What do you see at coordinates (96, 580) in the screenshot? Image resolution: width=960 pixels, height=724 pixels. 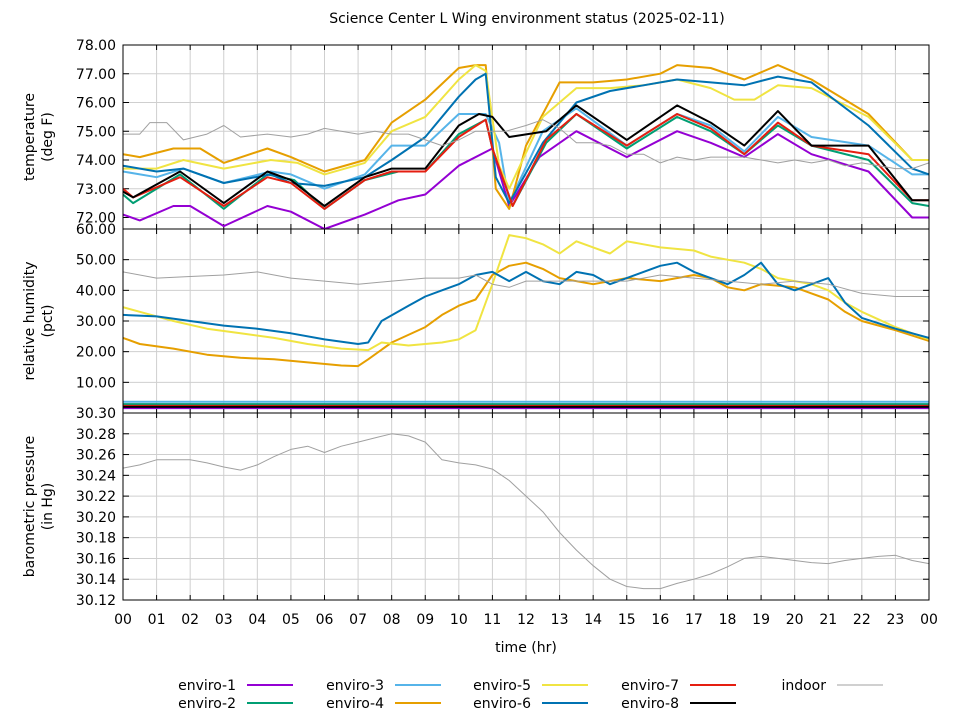 I see `y-tick-label: 30.14` at bounding box center [96, 580].